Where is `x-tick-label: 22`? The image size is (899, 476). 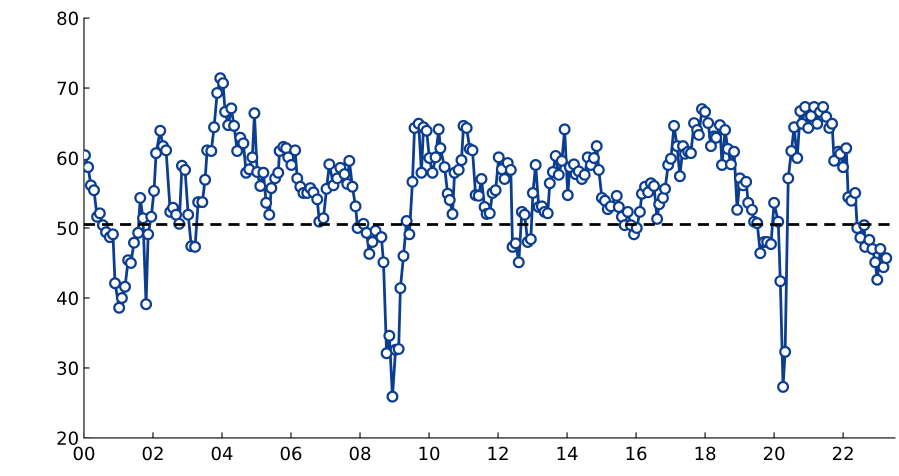 x-tick-label: 22 is located at coordinates (842, 453).